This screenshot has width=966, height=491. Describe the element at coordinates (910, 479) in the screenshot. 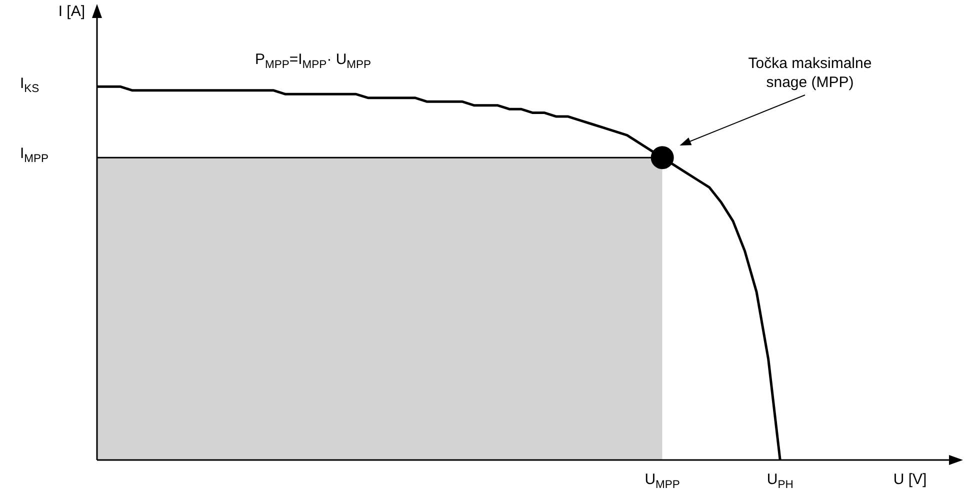

I see `x-axis-title: U [V]` at that location.